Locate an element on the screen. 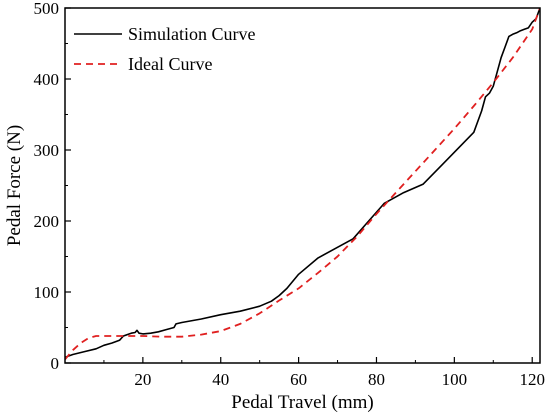 Image resolution: width=550 pixels, height=417 pixels. y-tick-label: 100 is located at coordinates (47, 292).